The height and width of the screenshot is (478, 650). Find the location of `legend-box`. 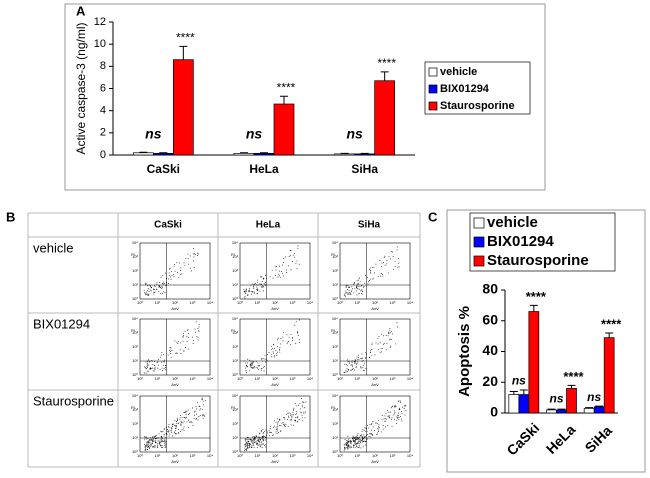

legend-box is located at coordinates (542, 242).